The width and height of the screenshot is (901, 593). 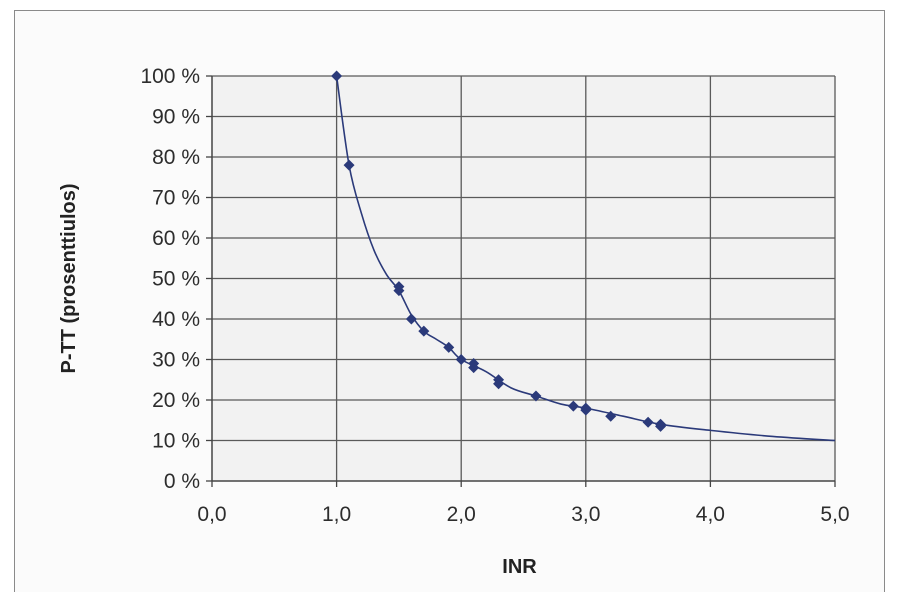 I want to click on x-tick-label: 4,0, so click(x=710, y=514).